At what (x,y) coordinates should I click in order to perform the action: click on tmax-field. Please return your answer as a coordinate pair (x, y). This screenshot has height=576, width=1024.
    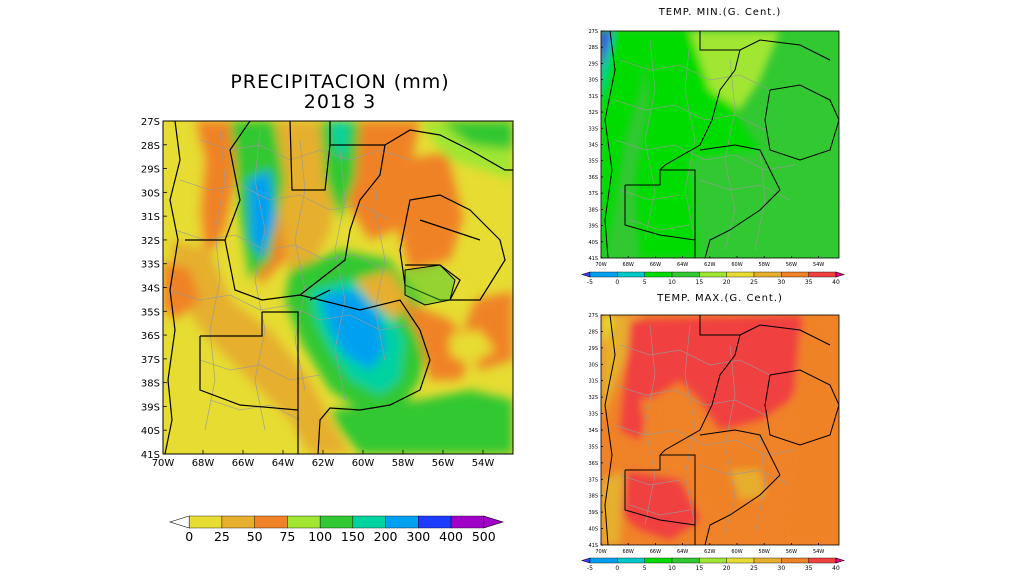
    Looking at the image, I should click on (720, 430).